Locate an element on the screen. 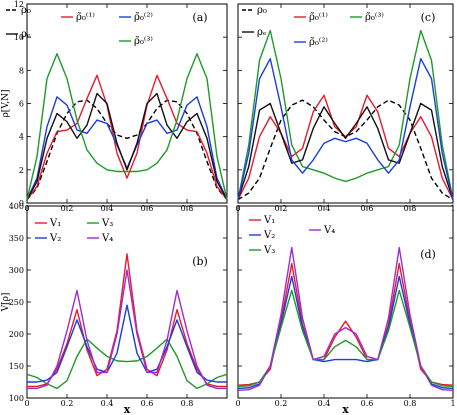  y-axis-label: V[ρ] is located at coordinates (6, 303).